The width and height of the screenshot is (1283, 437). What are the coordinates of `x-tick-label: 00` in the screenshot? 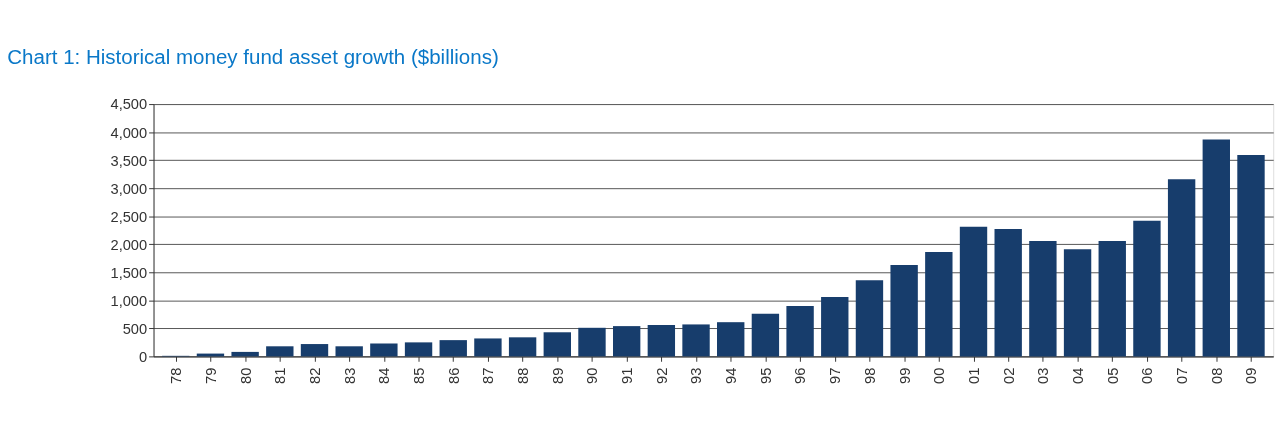 It's located at (939, 375).